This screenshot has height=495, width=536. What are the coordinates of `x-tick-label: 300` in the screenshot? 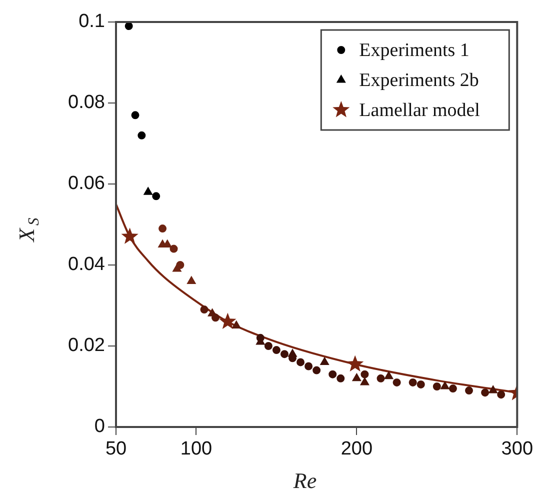 It's located at (517, 449).